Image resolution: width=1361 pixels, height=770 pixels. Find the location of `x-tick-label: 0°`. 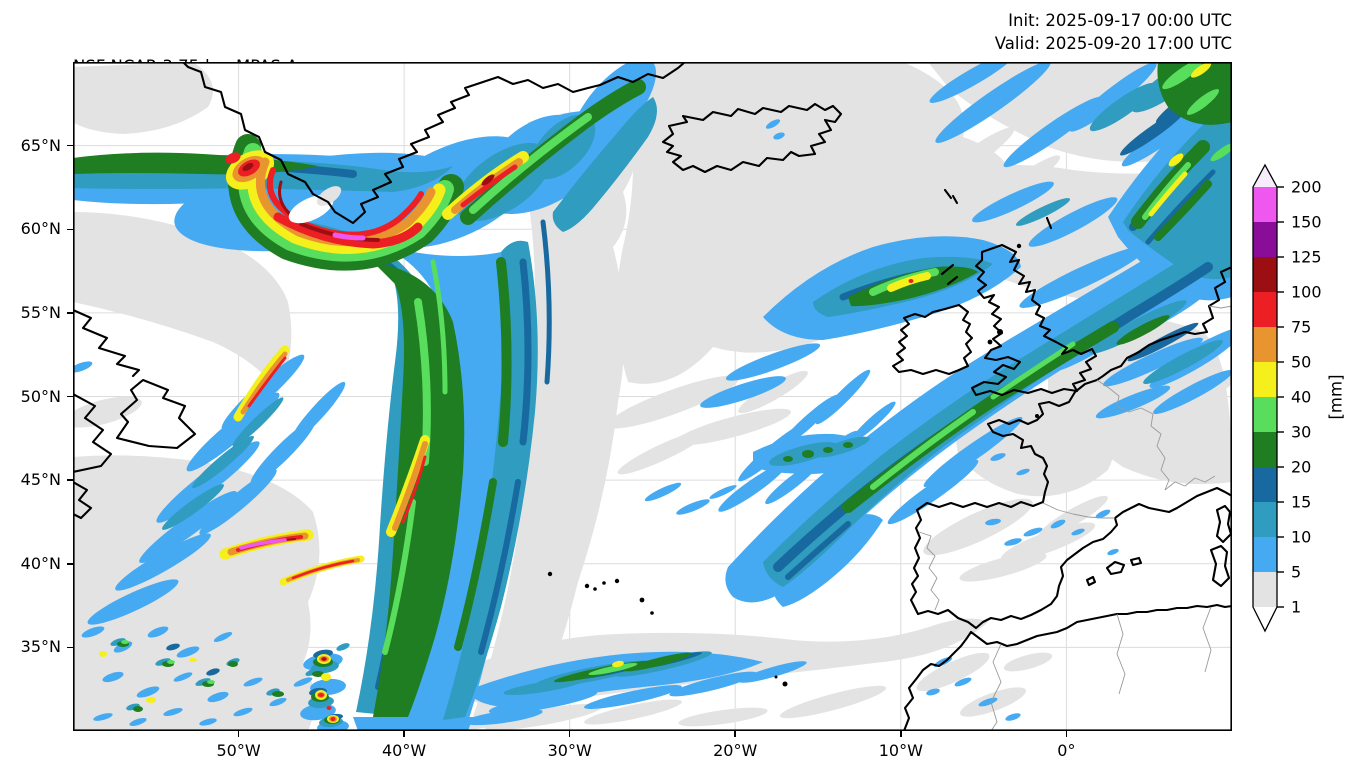

x-tick-label: 0° is located at coordinates (1066, 750).